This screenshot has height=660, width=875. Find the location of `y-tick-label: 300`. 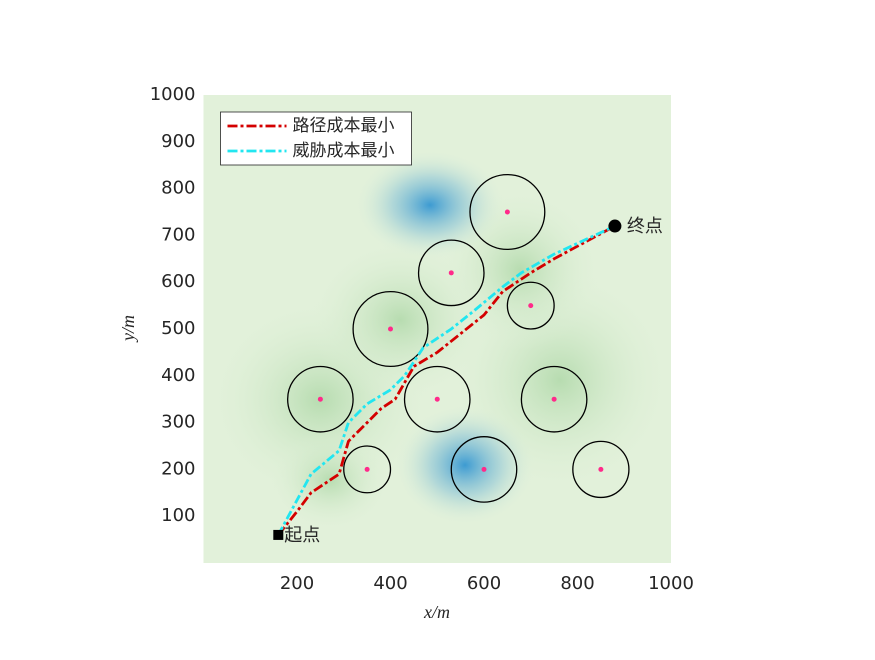

y-tick-label: 300 is located at coordinates (178, 422).